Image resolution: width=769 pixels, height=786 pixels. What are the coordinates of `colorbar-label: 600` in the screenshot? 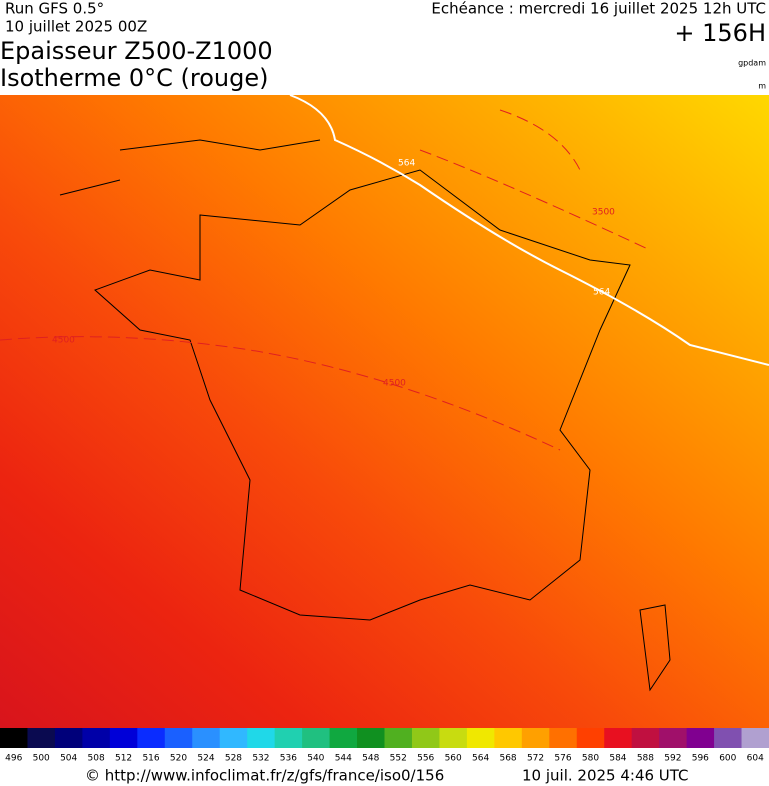 It's located at (727, 759).